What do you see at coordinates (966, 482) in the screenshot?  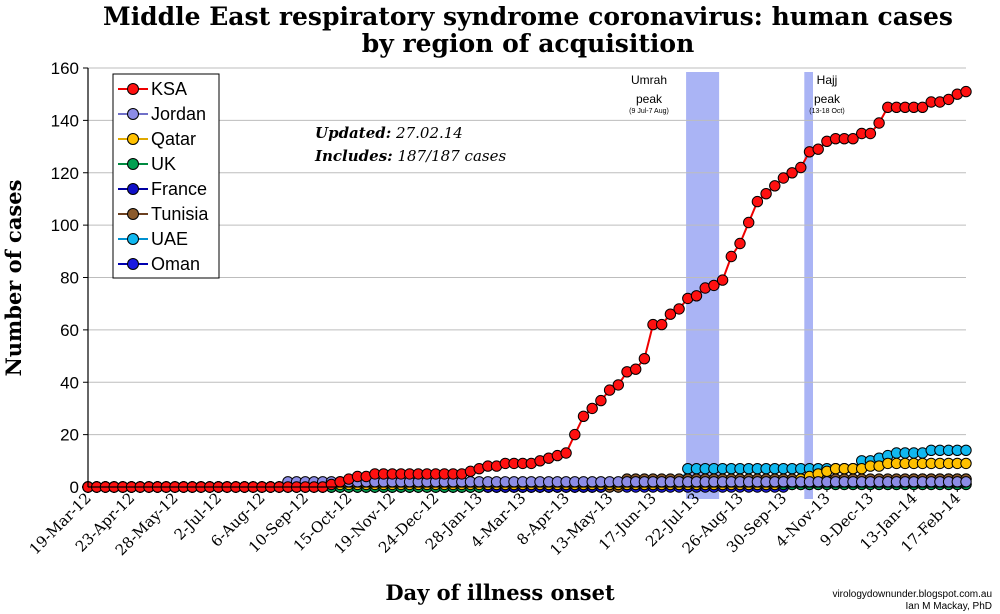 I see `point-jordan` at bounding box center [966, 482].